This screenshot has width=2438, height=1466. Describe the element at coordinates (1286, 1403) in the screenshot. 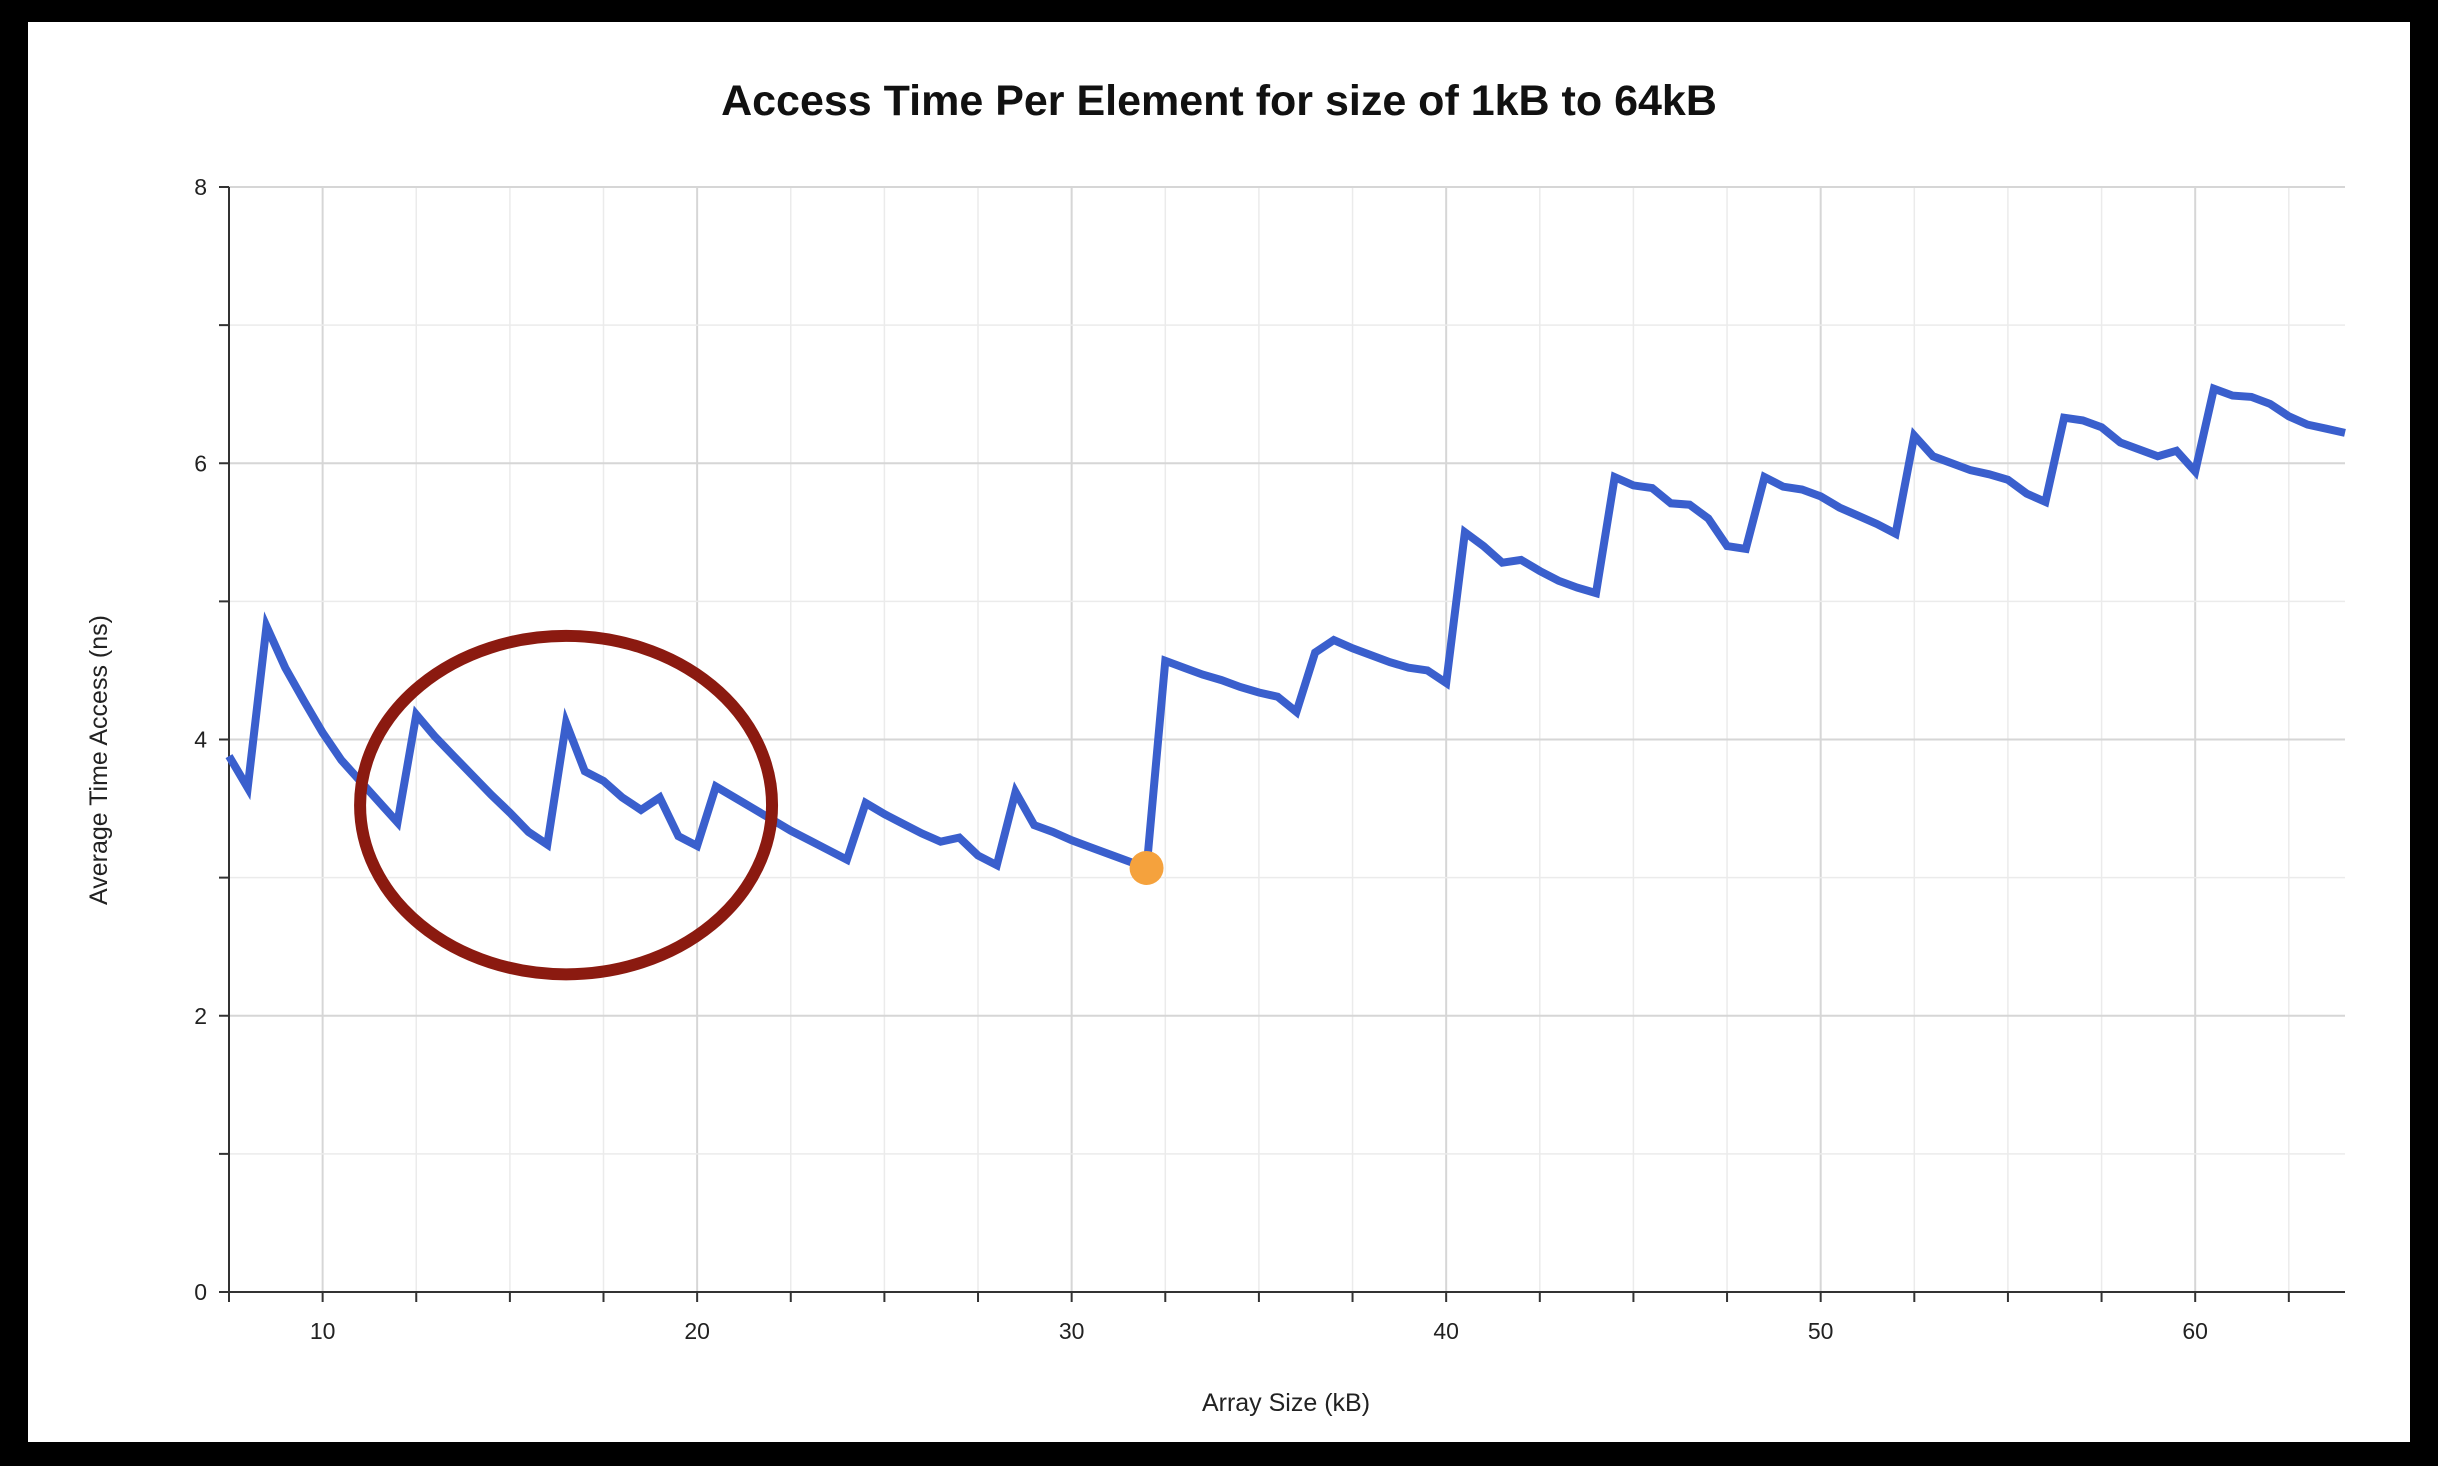

I see `x-axis-label: Array Size (kB)` at that location.